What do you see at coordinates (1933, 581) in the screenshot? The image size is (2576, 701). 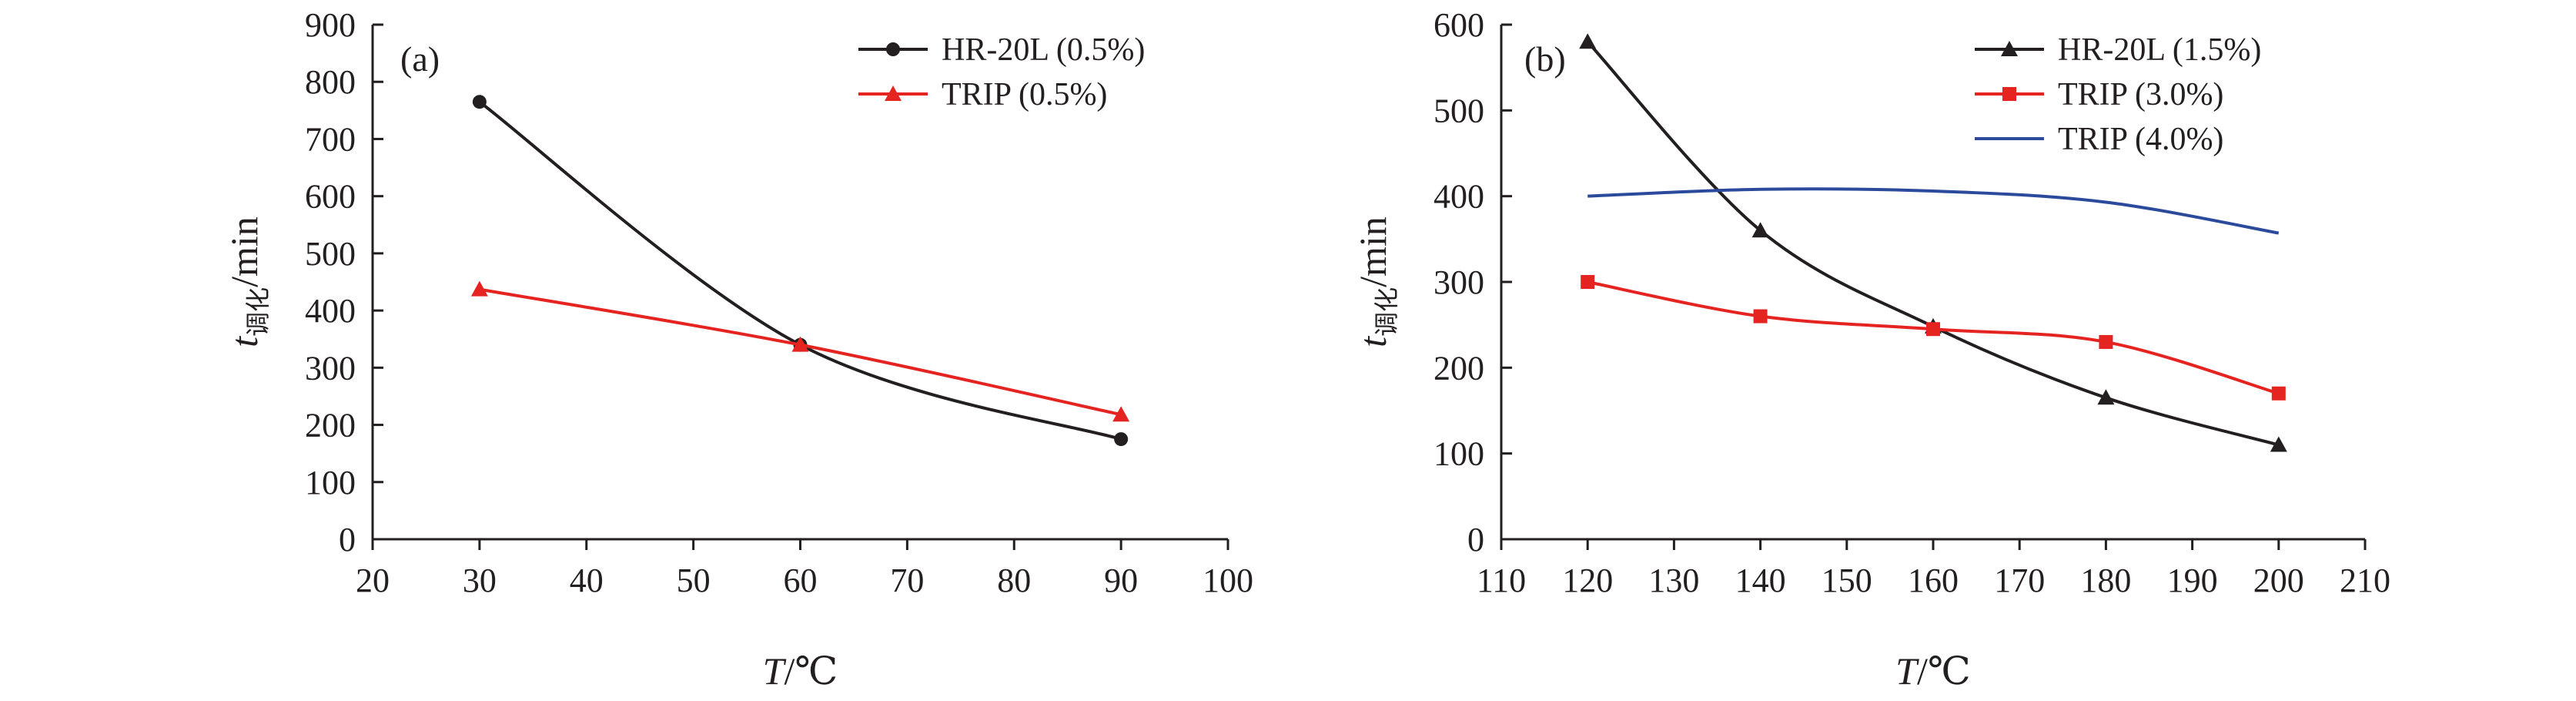 I see `x-tick-label: 160` at bounding box center [1933, 581].